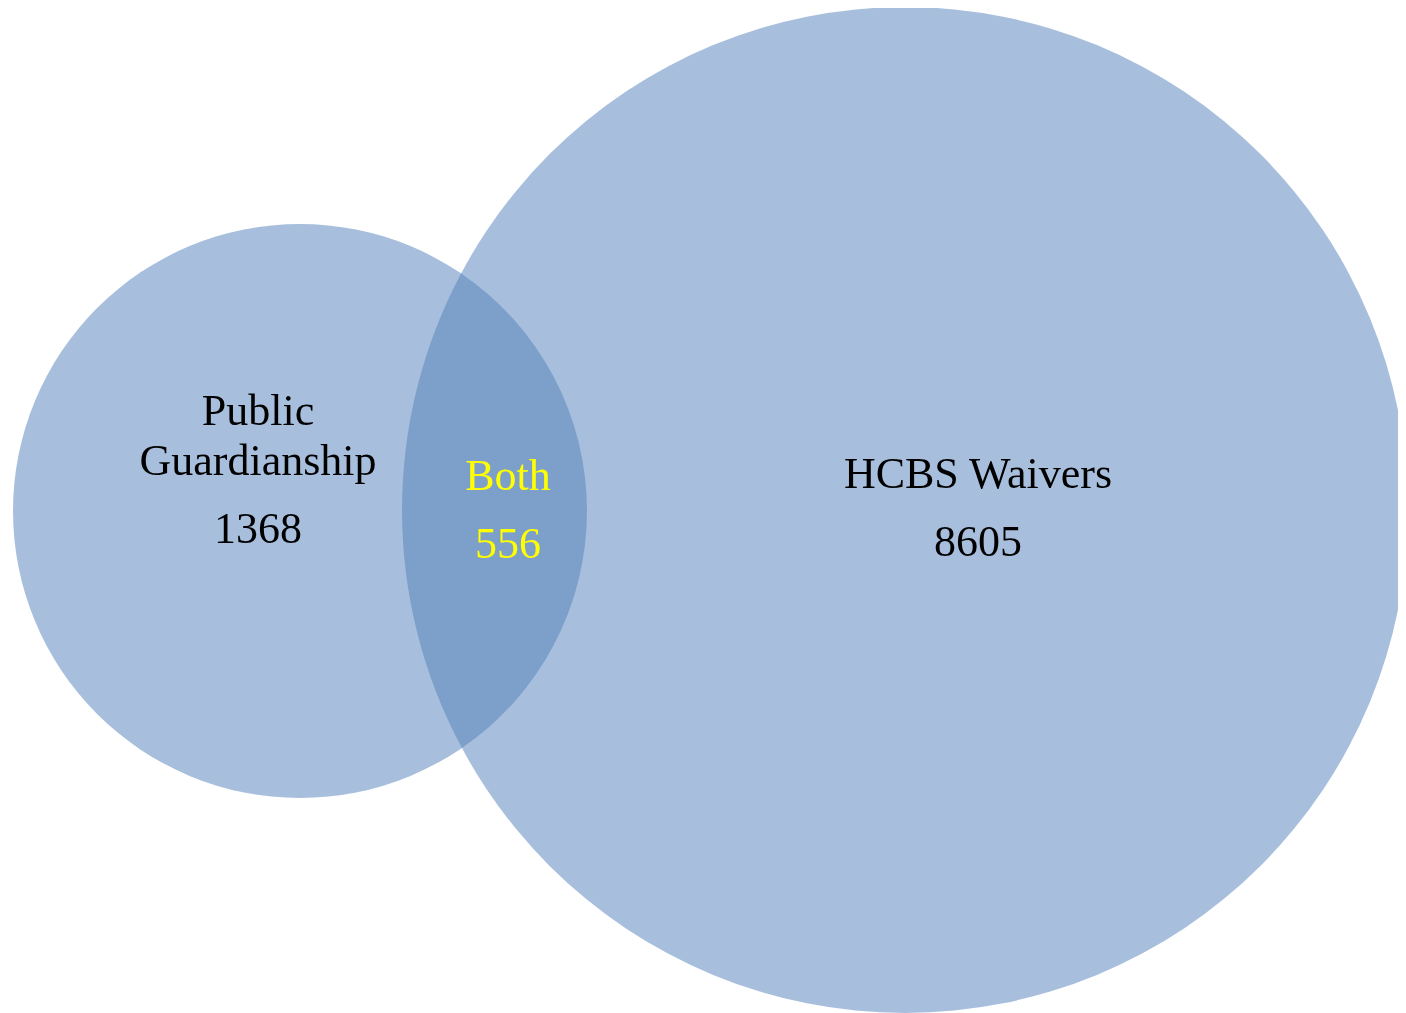  Describe the element at coordinates (258, 435) in the screenshot. I see `category-label: Public Guardianship` at that location.